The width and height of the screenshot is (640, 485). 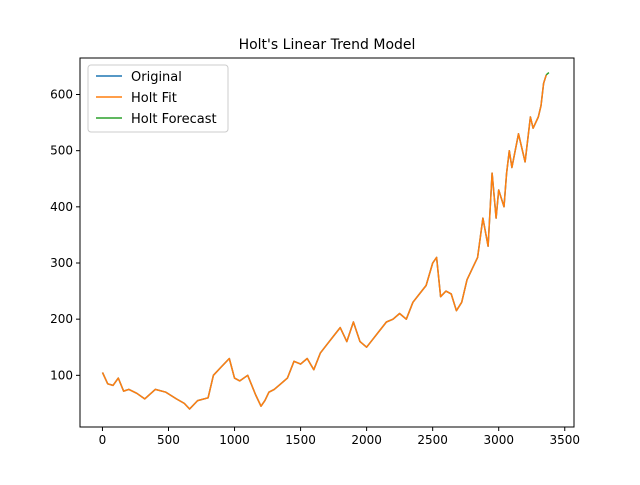 What do you see at coordinates (154, 98) in the screenshot?
I see `legend-label-holt-fit: Holt Fit` at bounding box center [154, 98].